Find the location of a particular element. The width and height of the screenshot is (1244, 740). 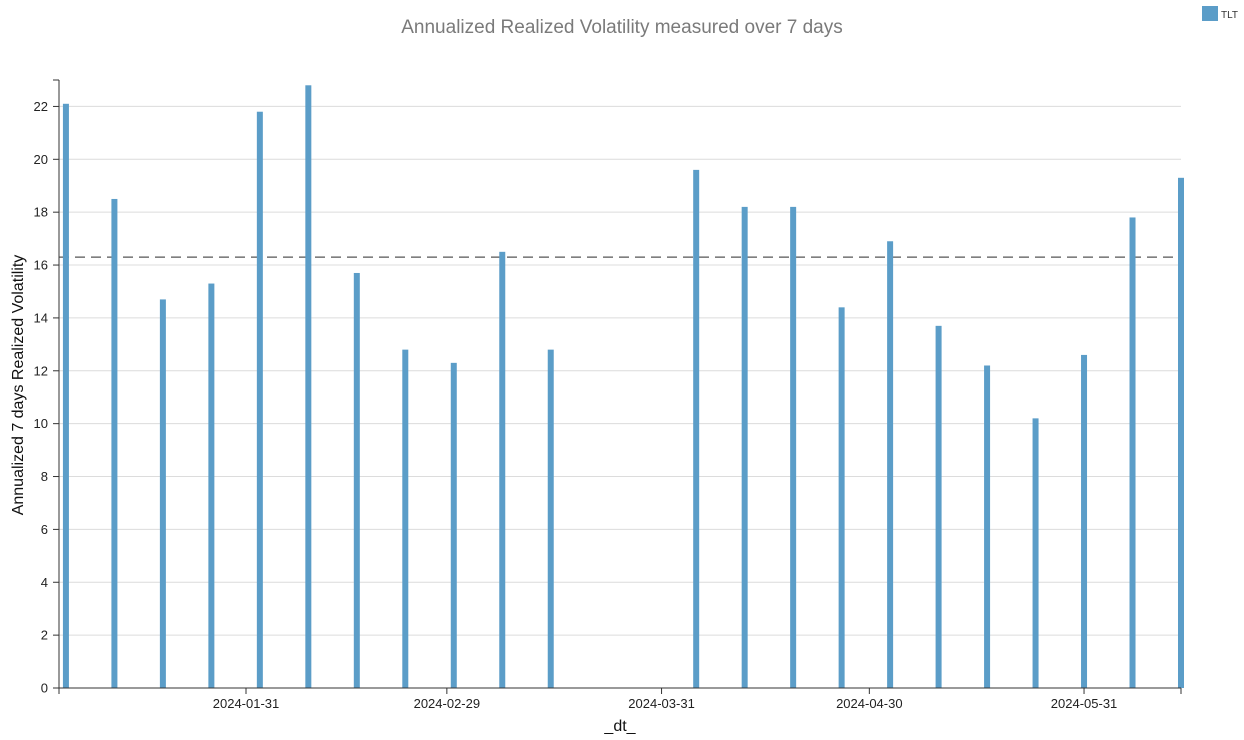

y-tick-label: 12 is located at coordinates (41, 370).